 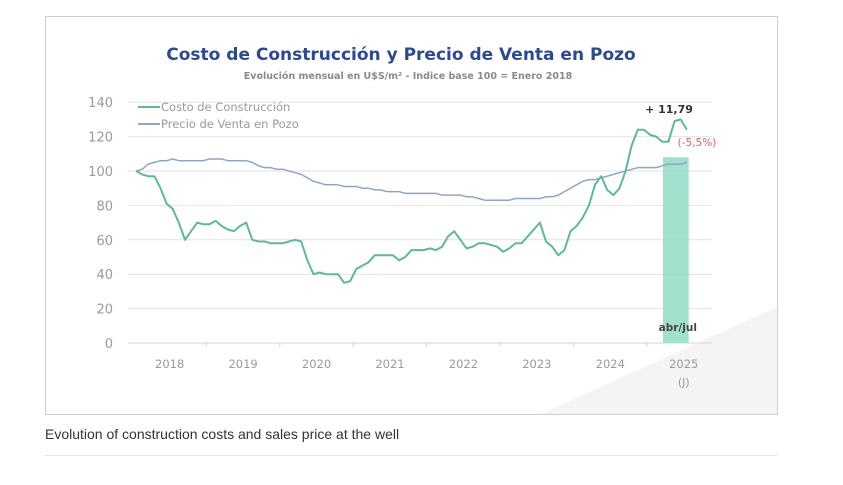 I want to click on x-tick-label: 2025, so click(x=683, y=364).